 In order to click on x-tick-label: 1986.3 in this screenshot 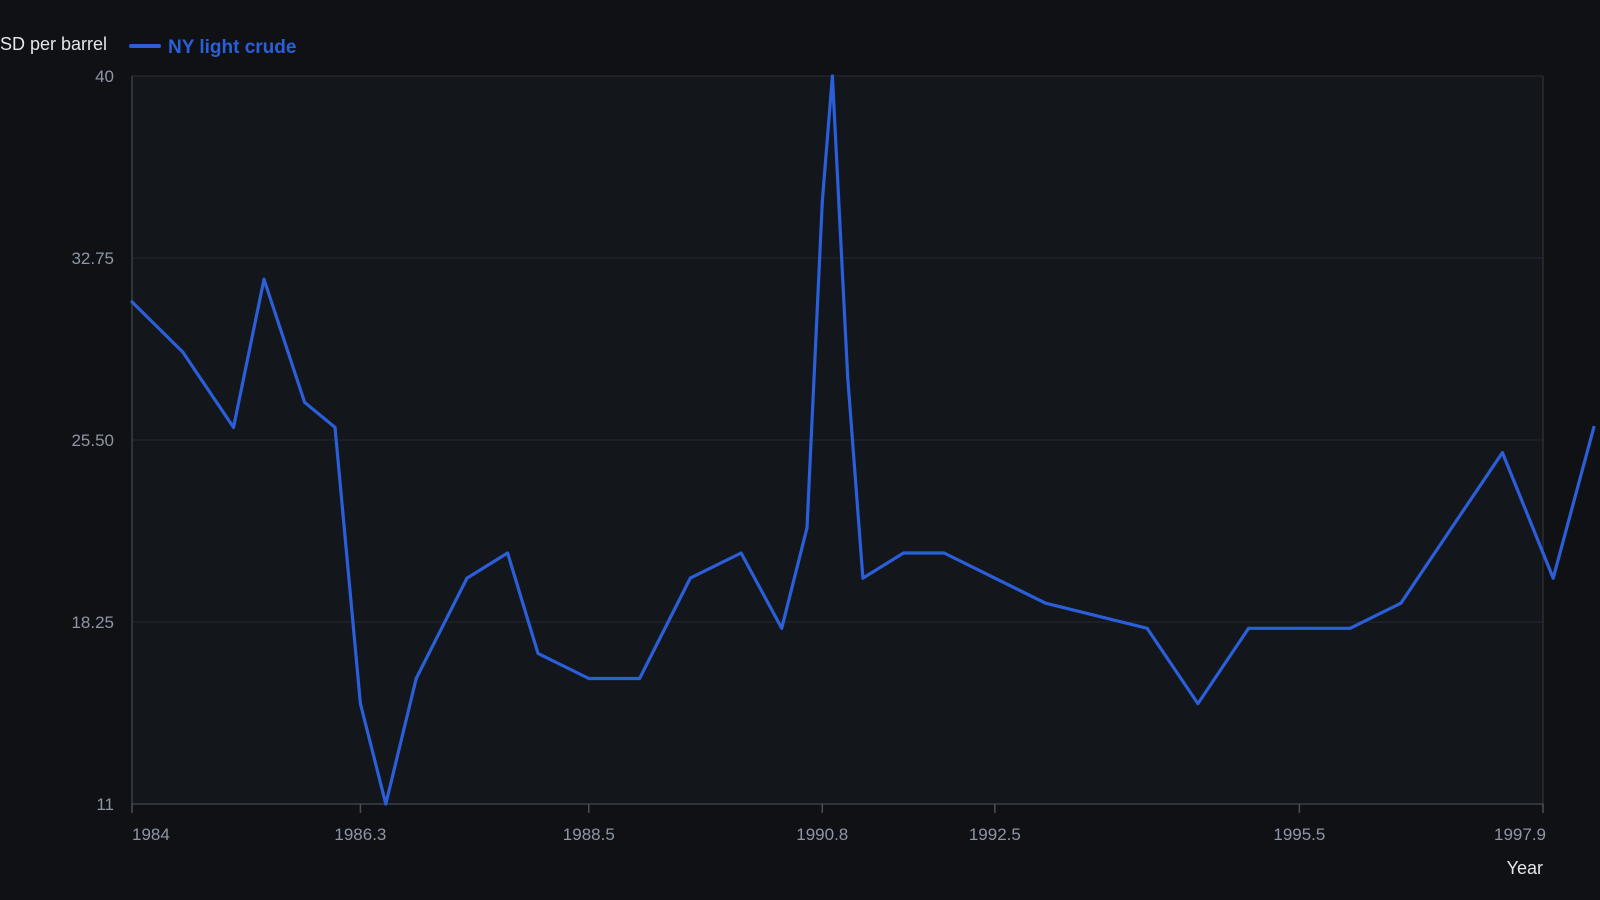, I will do `click(360, 834)`.